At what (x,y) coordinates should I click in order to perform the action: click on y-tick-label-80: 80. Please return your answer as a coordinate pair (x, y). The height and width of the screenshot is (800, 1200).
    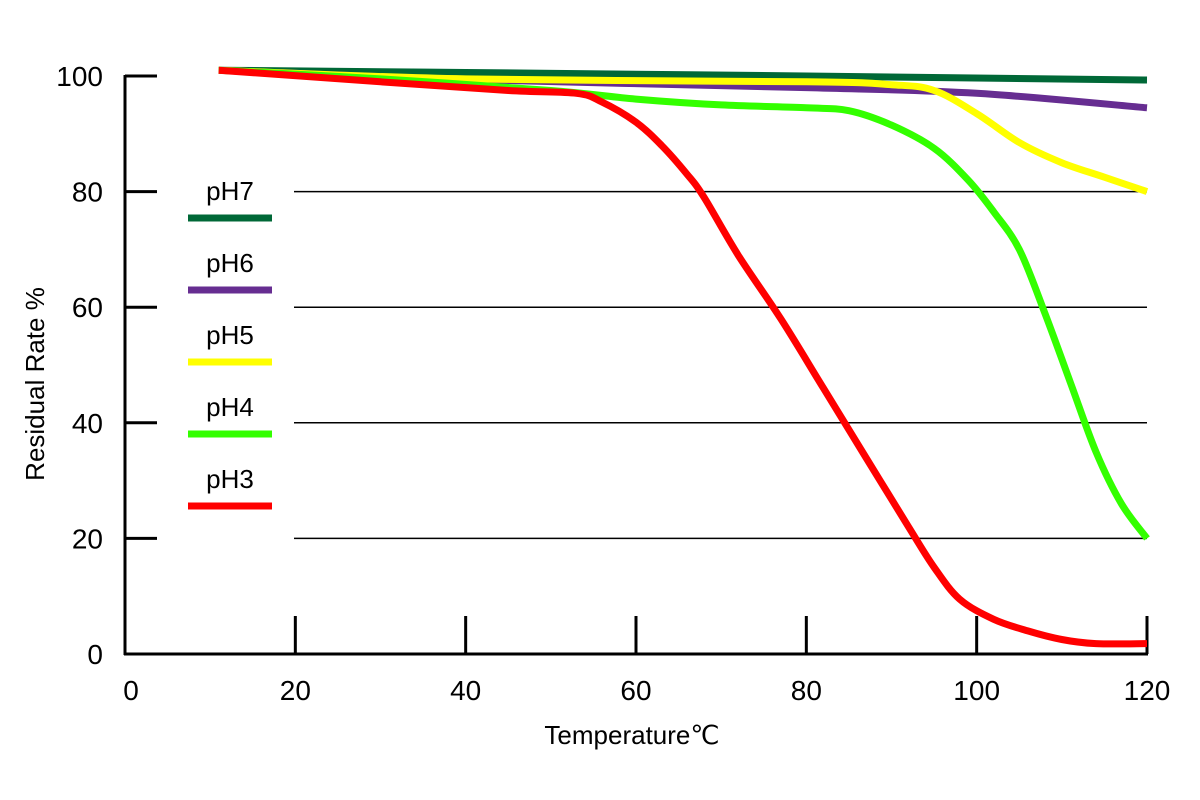
    Looking at the image, I should click on (87, 192).